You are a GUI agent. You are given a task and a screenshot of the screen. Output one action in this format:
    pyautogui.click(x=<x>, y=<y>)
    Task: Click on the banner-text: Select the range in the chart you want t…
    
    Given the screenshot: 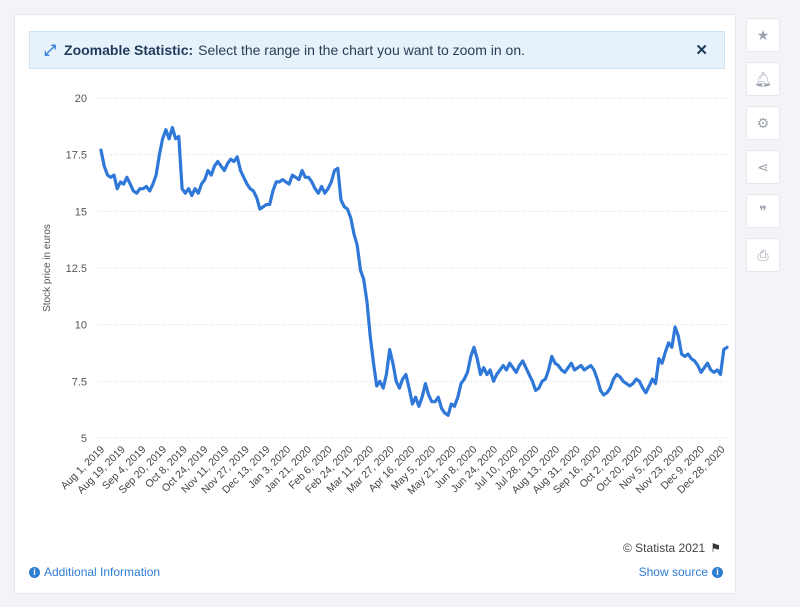 What is the action you would take?
    pyautogui.click(x=362, y=50)
    